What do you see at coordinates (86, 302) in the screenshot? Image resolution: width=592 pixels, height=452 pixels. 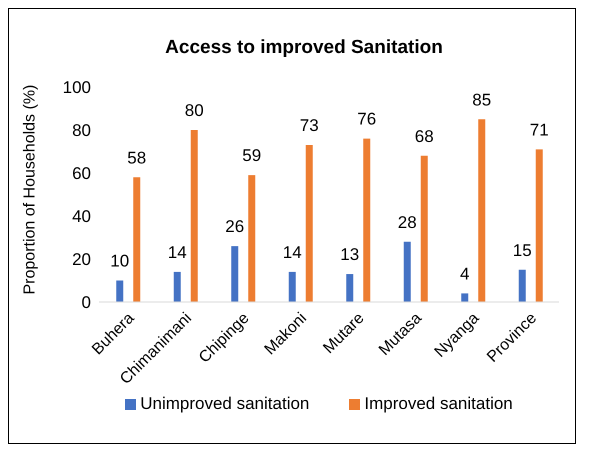 I see `y-tick-label: 0` at bounding box center [86, 302].